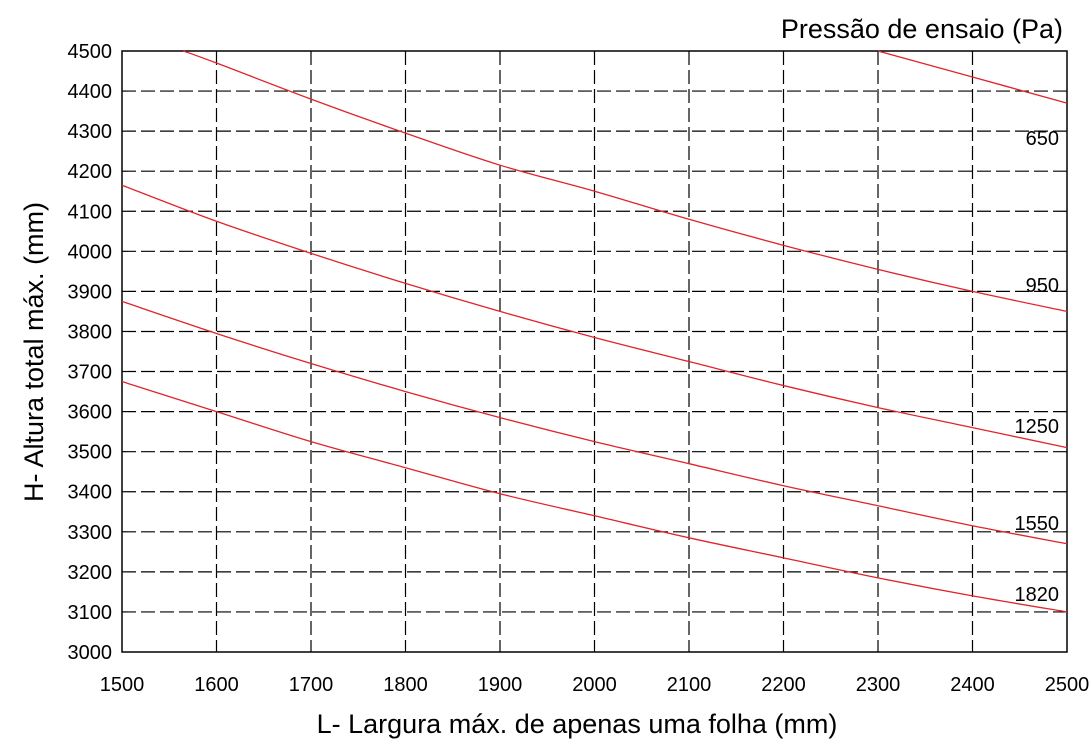 This screenshot has height=749, width=1091. Describe the element at coordinates (90, 613) in the screenshot. I see `y-tick-label: 3100` at that location.